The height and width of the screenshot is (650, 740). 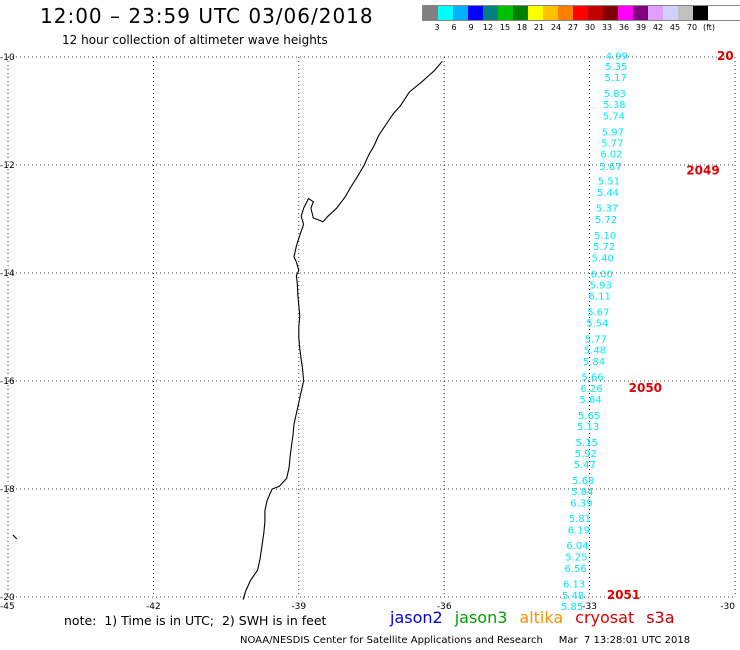 What do you see at coordinates (579, 531) in the screenshot?
I see `swh-value: 6.19` at bounding box center [579, 531].